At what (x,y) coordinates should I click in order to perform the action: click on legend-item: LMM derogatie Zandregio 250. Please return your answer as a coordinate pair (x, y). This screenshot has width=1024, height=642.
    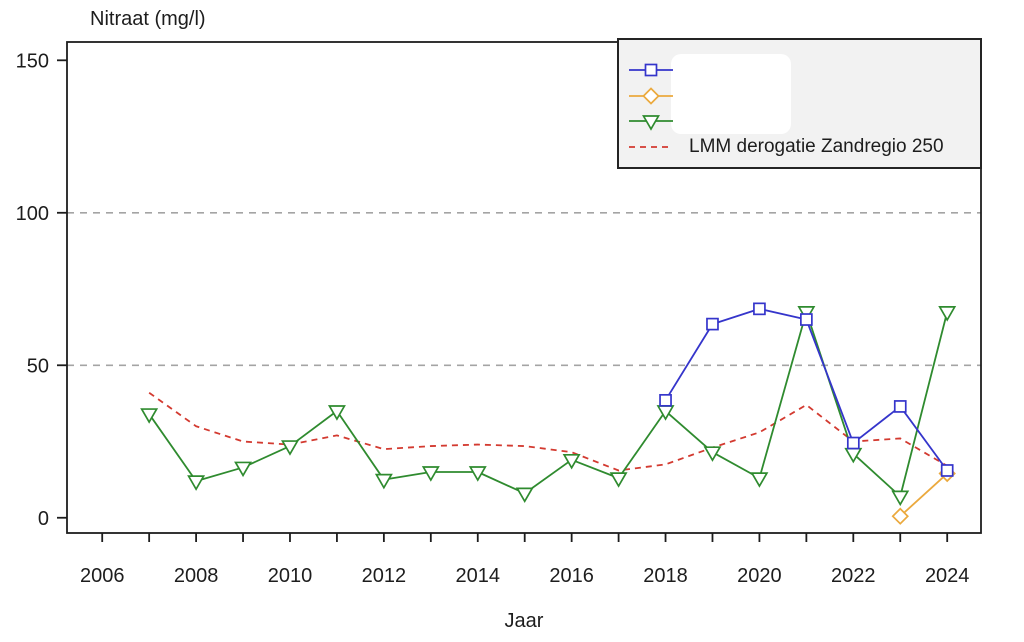
    Looking at the image, I should click on (781, 147).